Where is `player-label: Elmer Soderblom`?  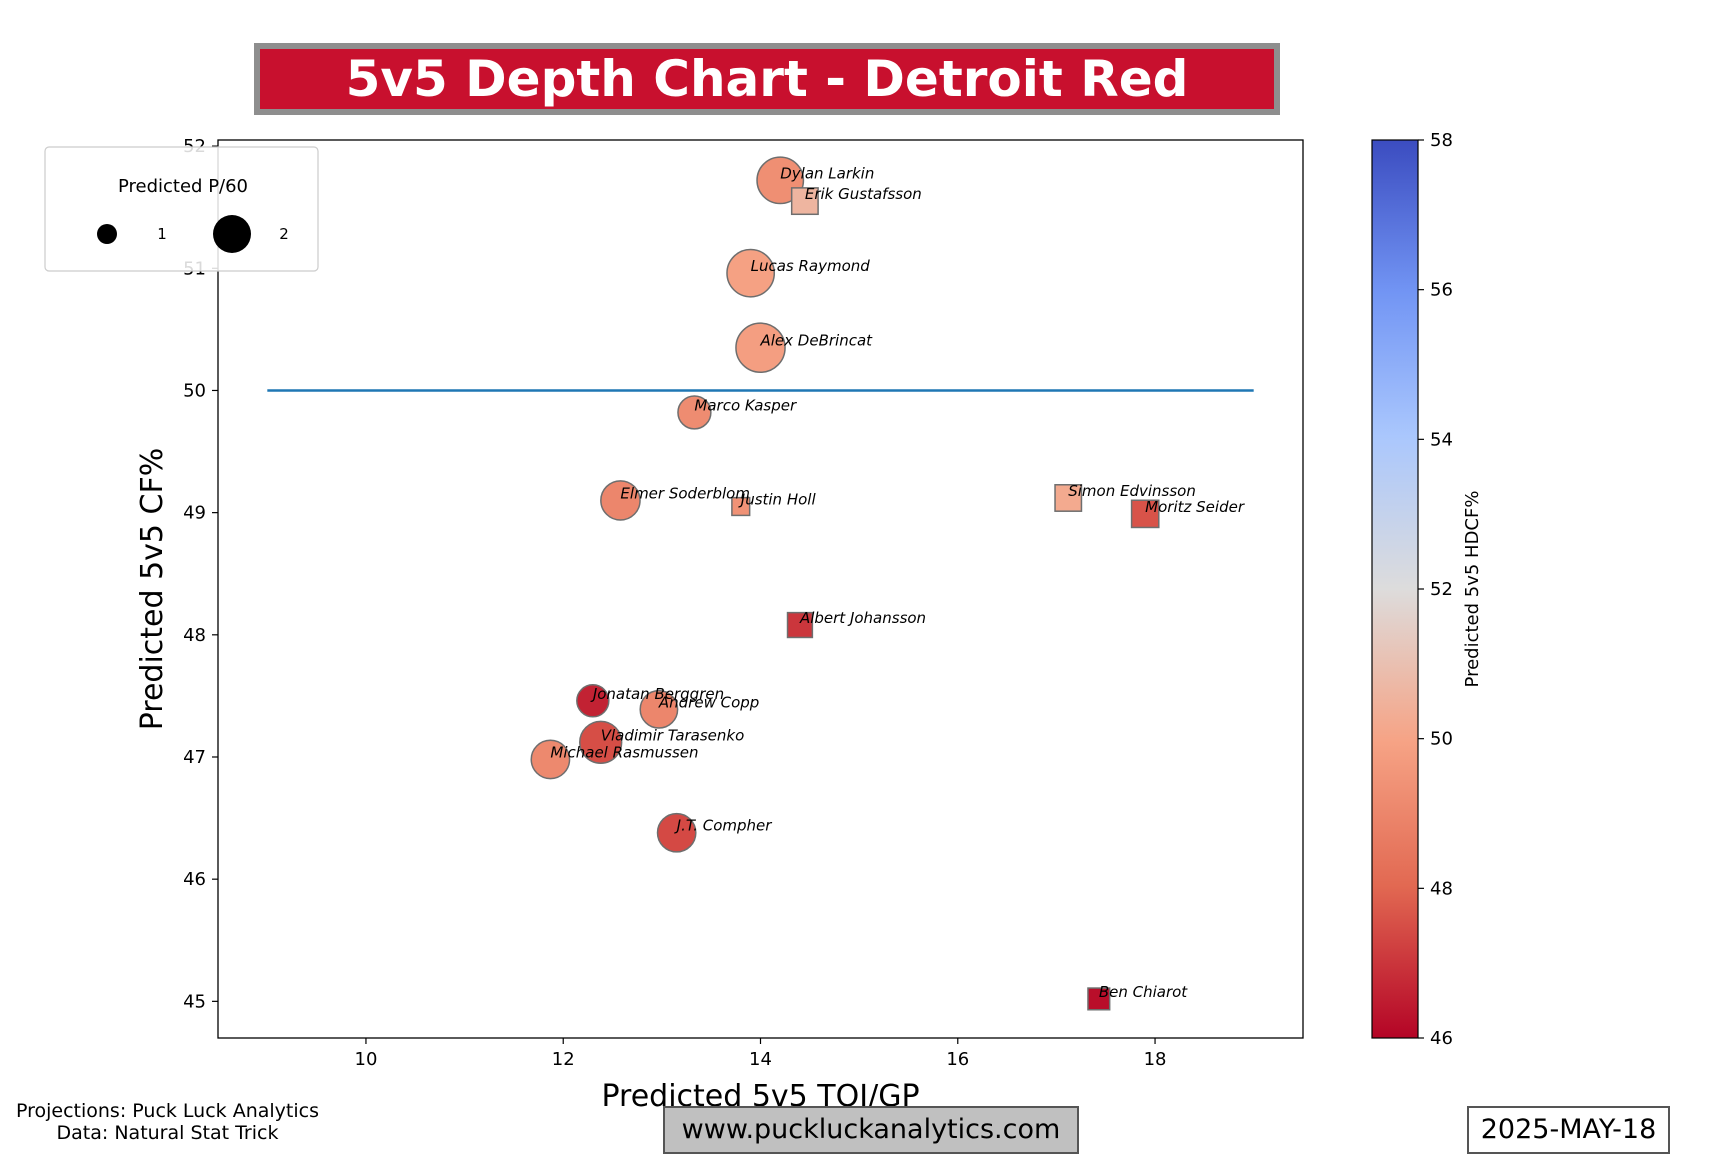
player-label: Elmer Soderblom is located at coordinates (685, 493).